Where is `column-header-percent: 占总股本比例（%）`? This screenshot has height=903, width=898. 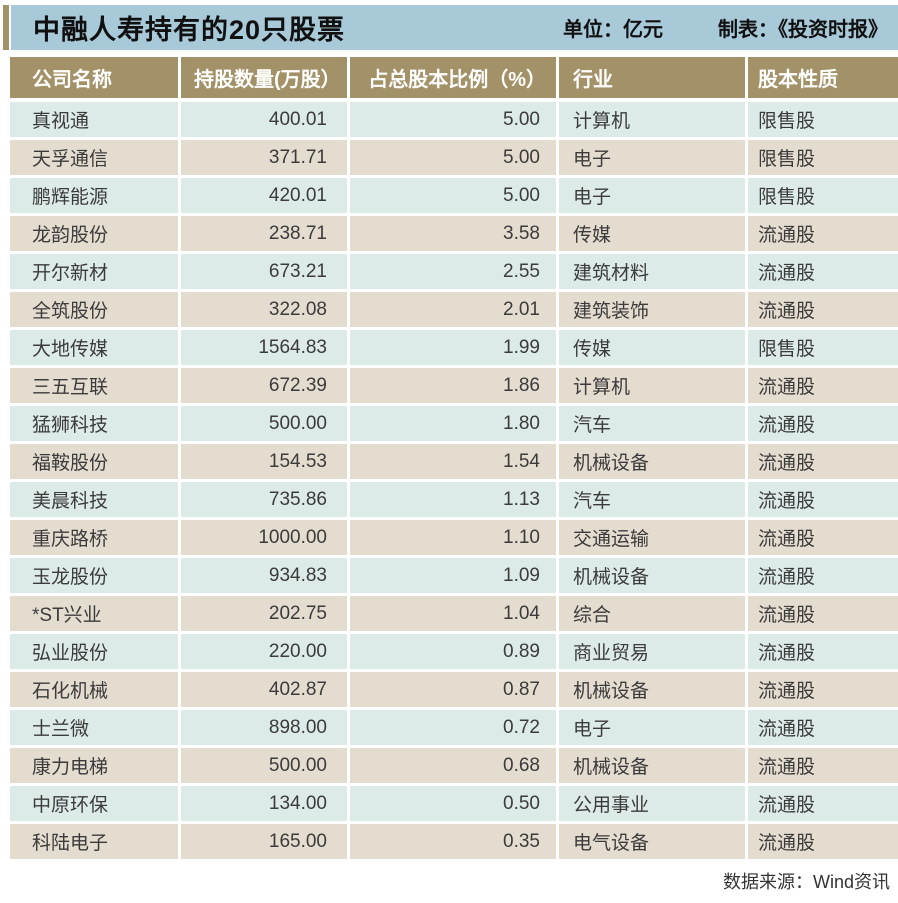 column-header-percent: 占总股本比例（%） is located at coordinates (453, 77).